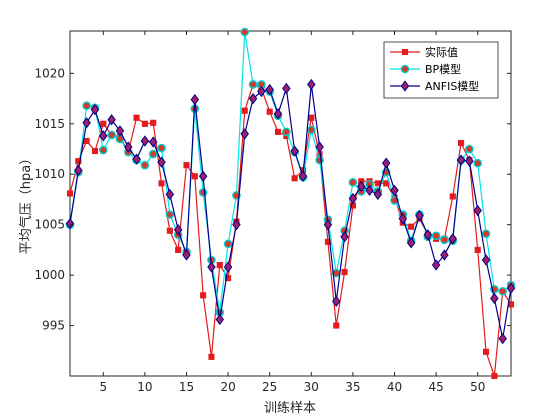 The height and width of the screenshot is (420, 560). I want to click on x-tick-label: 45, so click(435, 387).